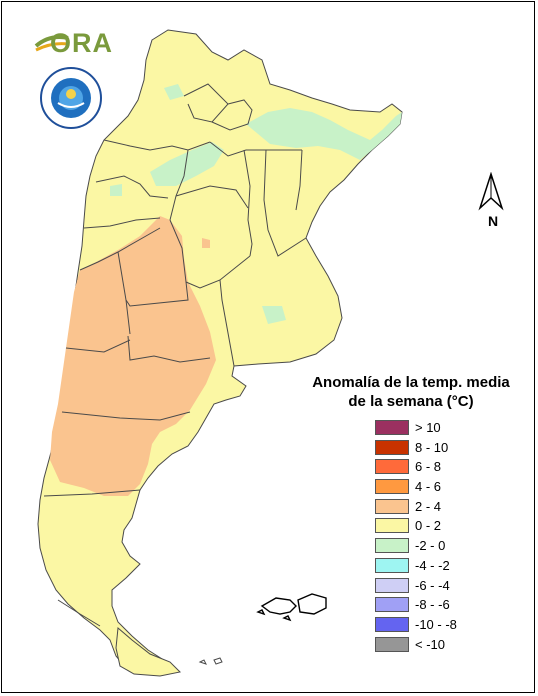 This screenshot has width=538, height=696. What do you see at coordinates (432, 585) in the screenshot?
I see `legend-label: -6 - -4` at bounding box center [432, 585].